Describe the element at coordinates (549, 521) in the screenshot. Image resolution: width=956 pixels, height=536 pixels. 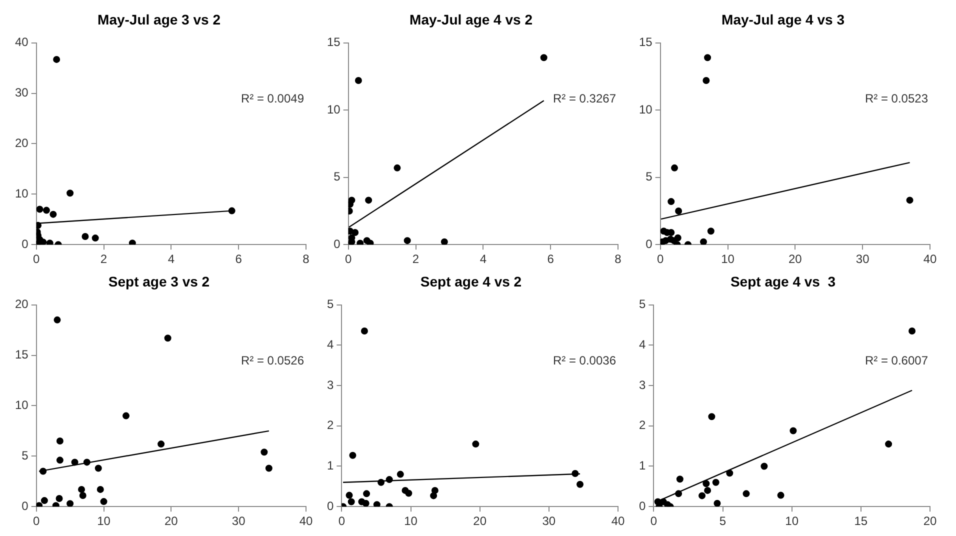
I see `x-tick-label: 30` at that location.